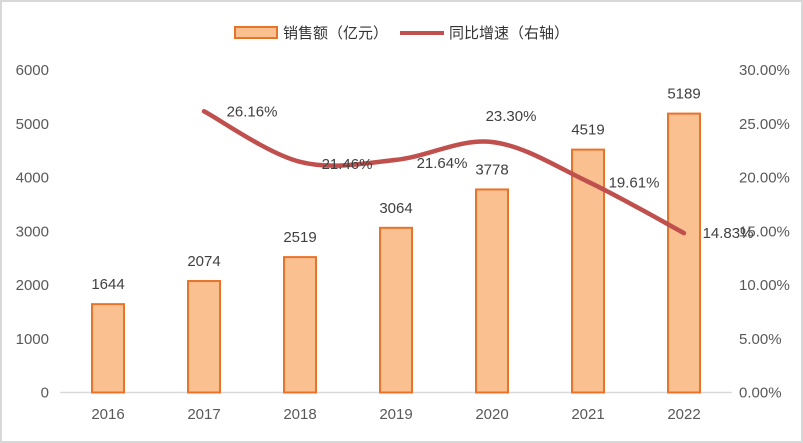  I want to click on legend-item-growth: 同比增速（右轴）, so click(484, 32).